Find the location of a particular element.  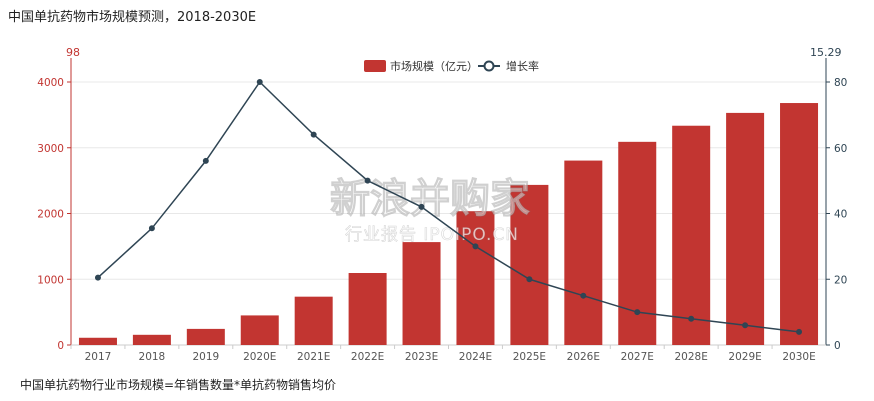

x-tick-label: 2024E is located at coordinates (475, 357).